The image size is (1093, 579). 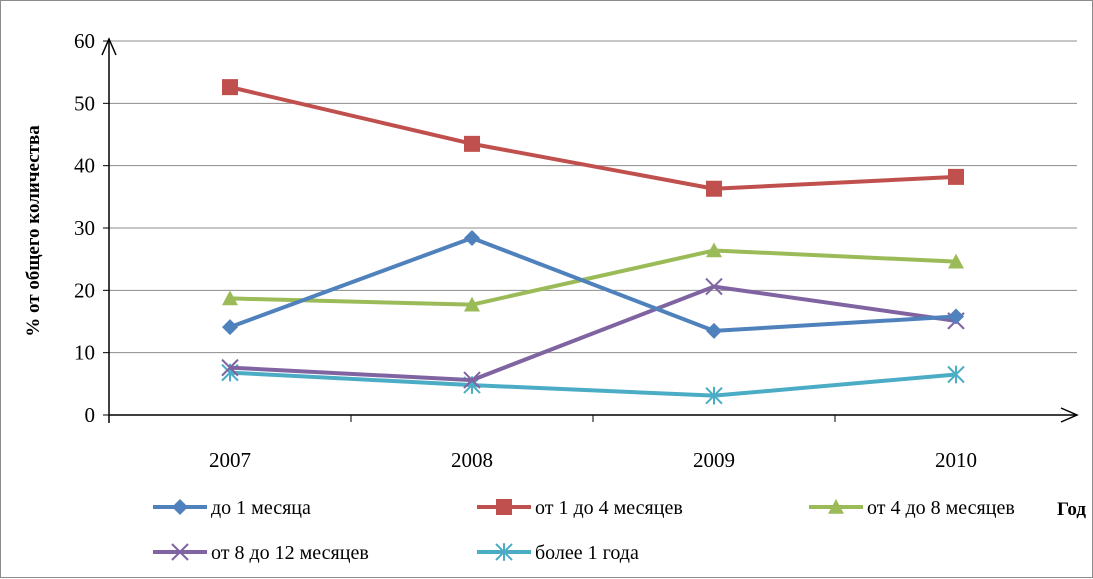 I want to click on x-tick-label: 2008, so click(x=472, y=460).